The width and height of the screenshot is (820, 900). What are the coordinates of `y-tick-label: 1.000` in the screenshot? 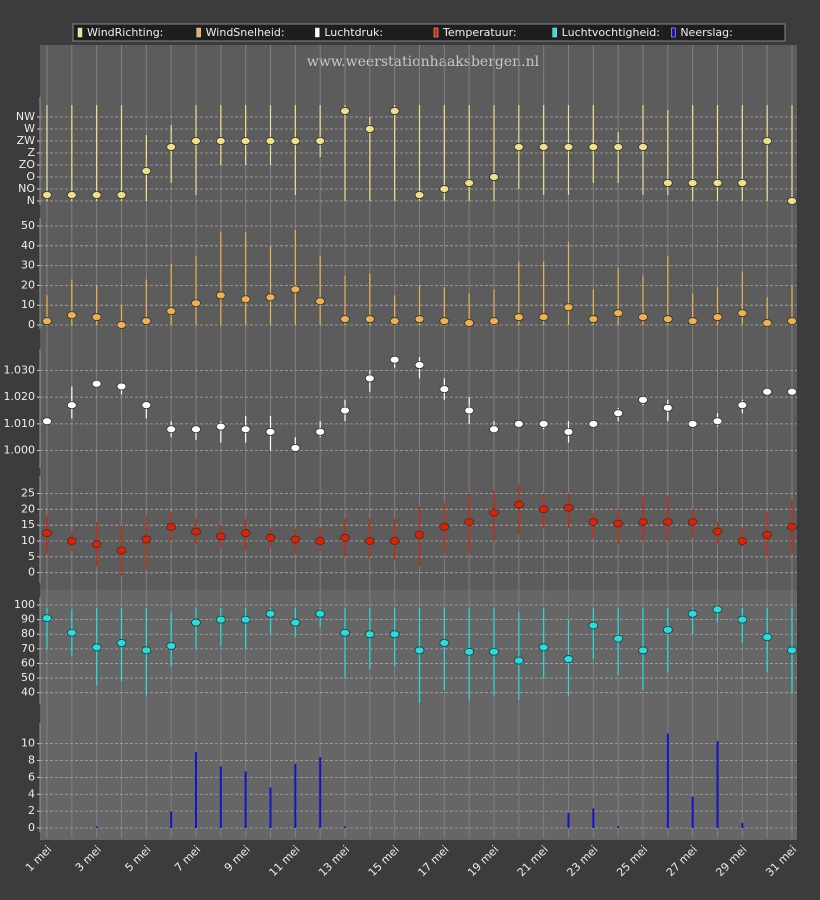 It's located at (20, 450).